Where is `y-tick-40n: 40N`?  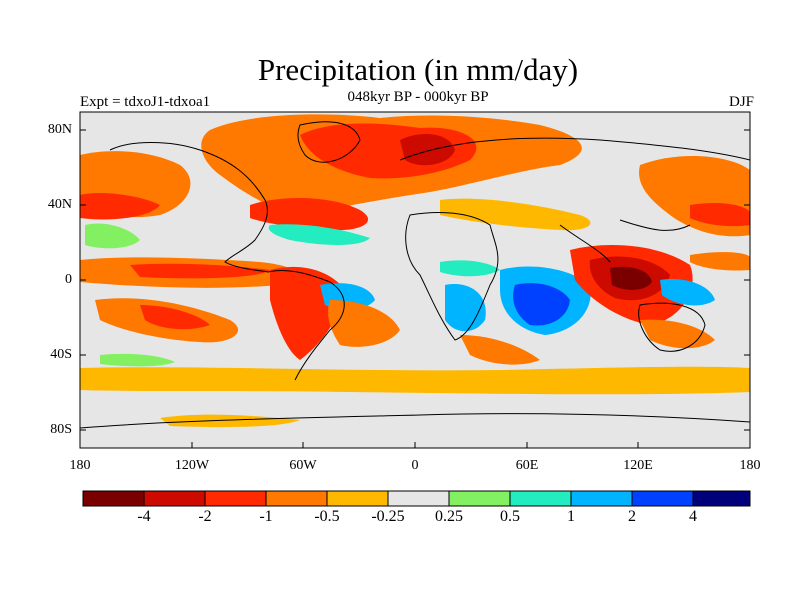
y-tick-40n: 40N is located at coordinates (59, 204).